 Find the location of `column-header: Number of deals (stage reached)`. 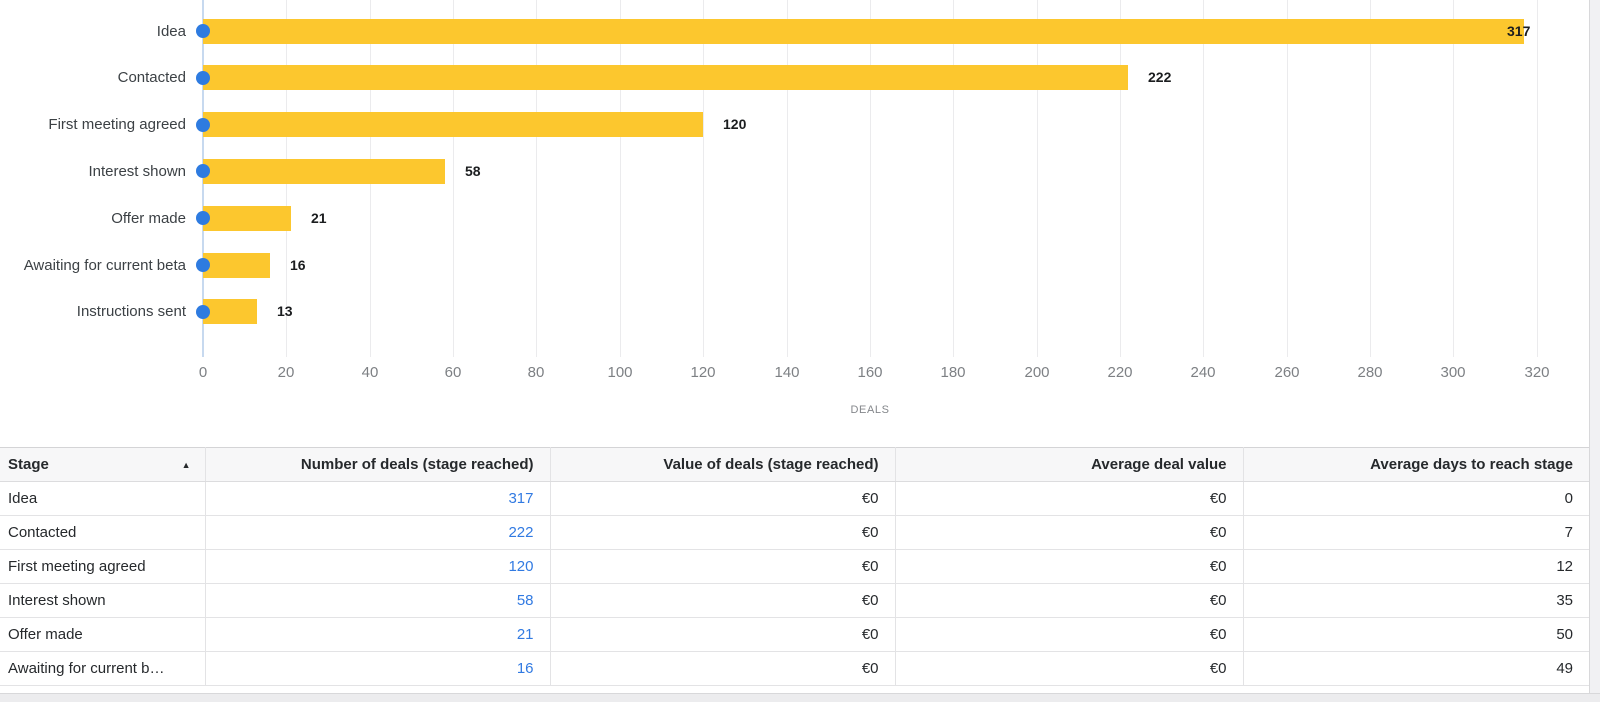

column-header: Number of deals (stage reached) is located at coordinates (377, 464).